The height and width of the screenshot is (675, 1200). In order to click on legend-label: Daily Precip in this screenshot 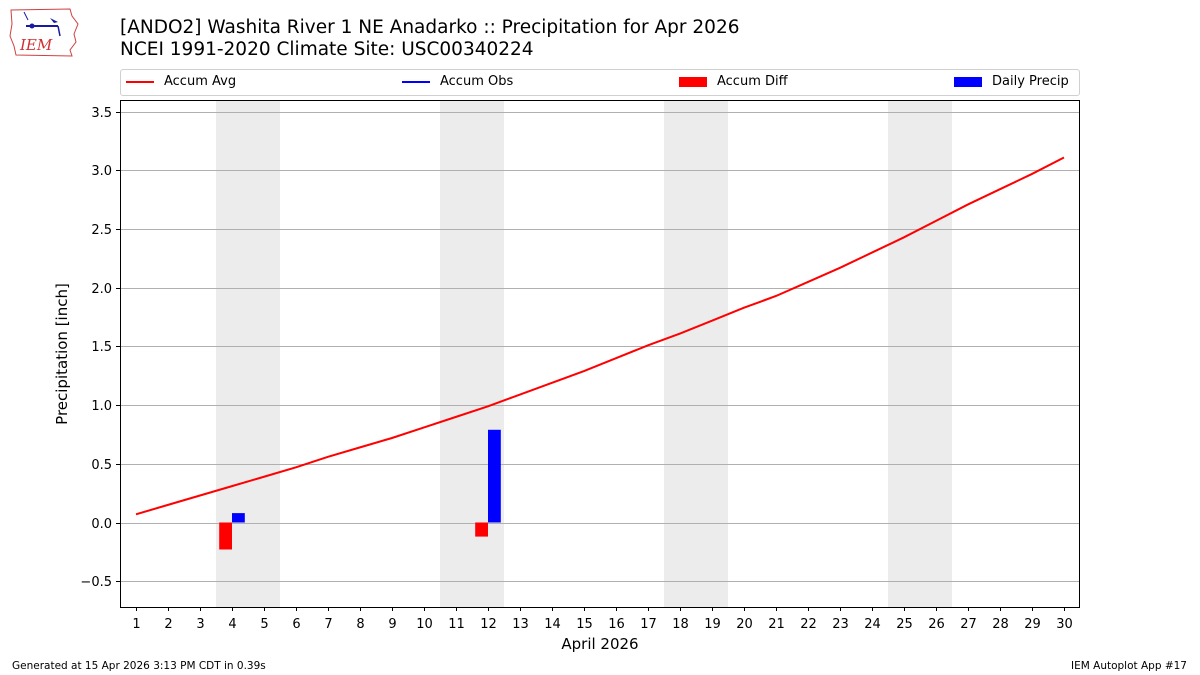, I will do `click(1030, 81)`.